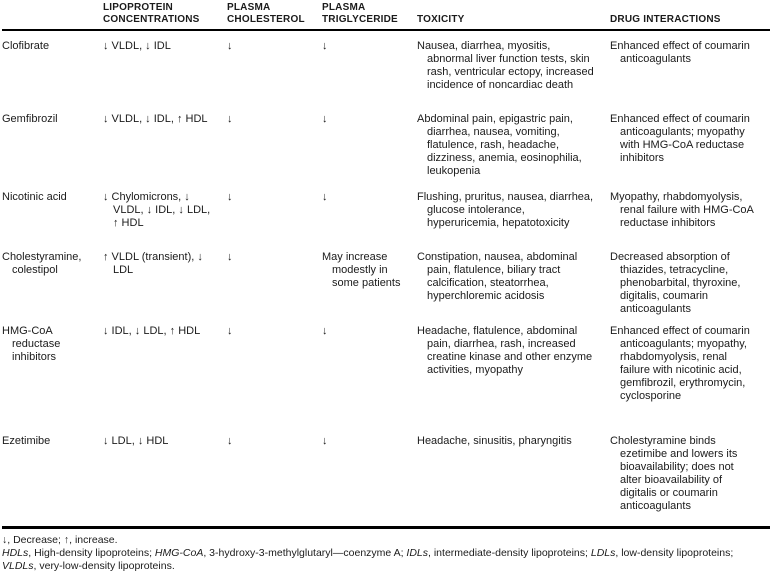 Image resolution: width=771 pixels, height=580 pixels. Describe the element at coordinates (42, 263) in the screenshot. I see `cell-drug-name: Cholestyramine, colestipol` at that location.